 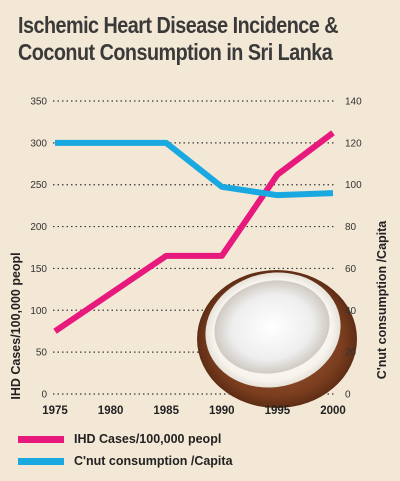 What do you see at coordinates (166, 411) in the screenshot?
I see `x-tick-label: 1985` at bounding box center [166, 411].